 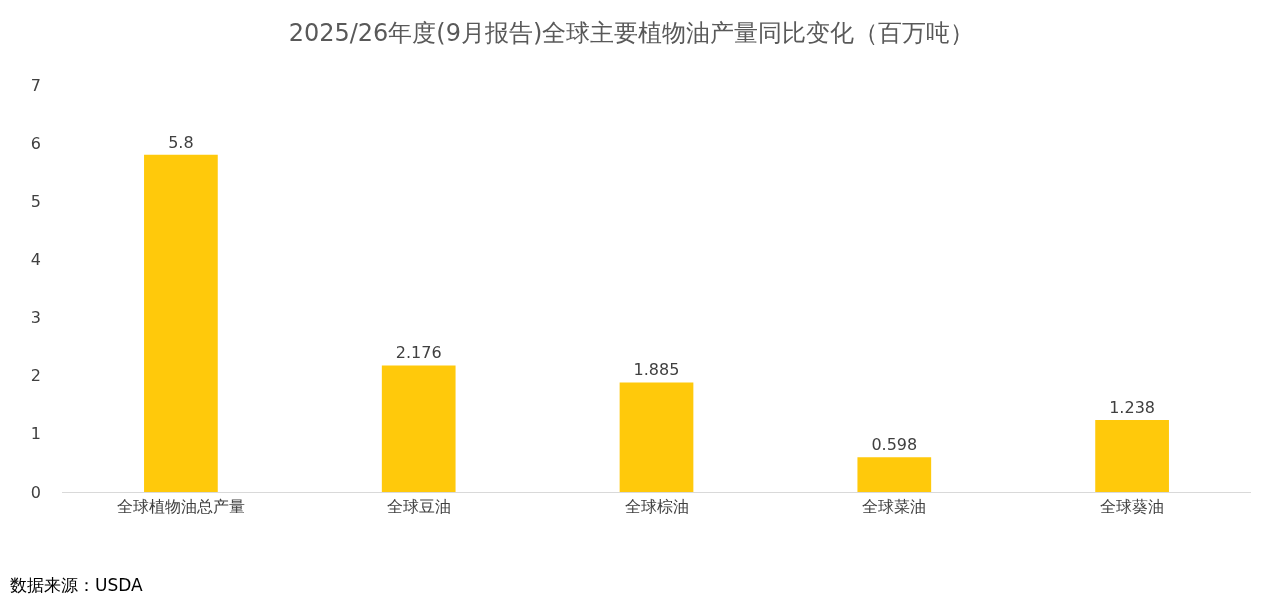 I want to click on data-label: 1.238, so click(x=1132, y=408).